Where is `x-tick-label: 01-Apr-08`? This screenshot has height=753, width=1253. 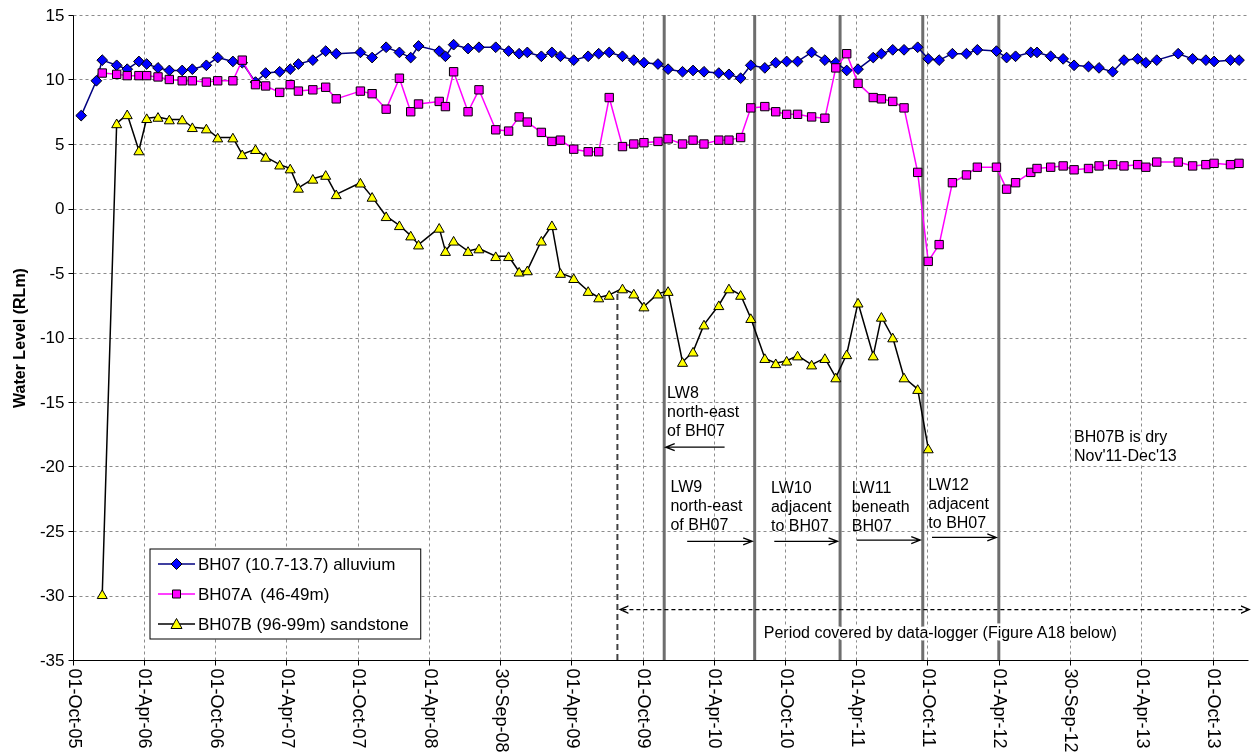 x-tick-label: 01-Apr-08 is located at coordinates (430, 708).